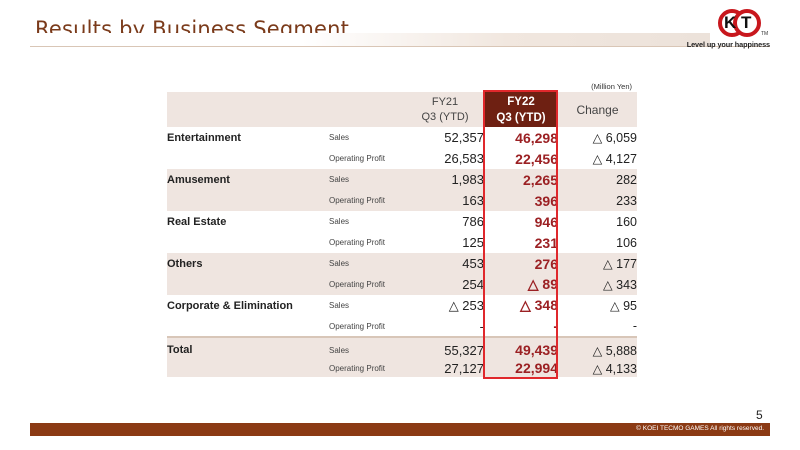 Image resolution: width=800 pixels, height=450 pixels. What do you see at coordinates (634, 326) in the screenshot?
I see `change-value: -` at bounding box center [634, 326].